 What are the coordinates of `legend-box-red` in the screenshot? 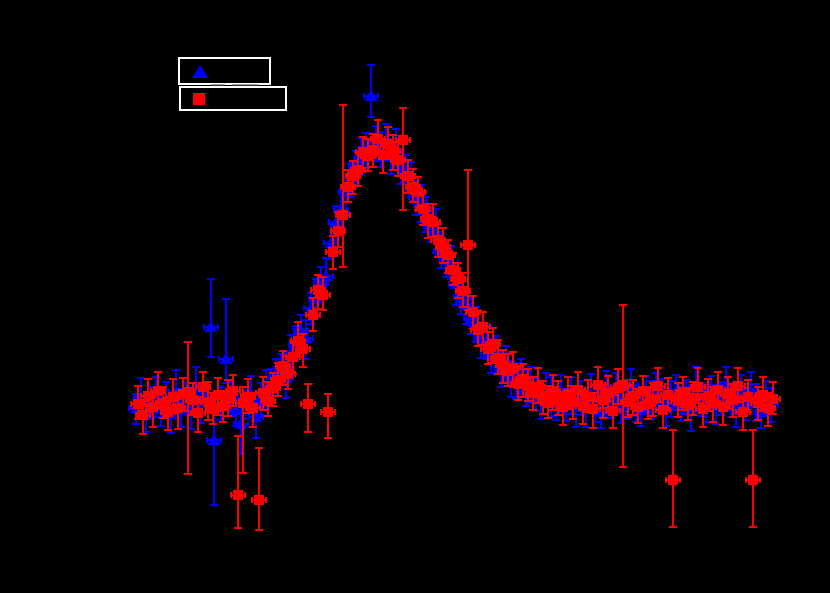 It's located at (233, 98).